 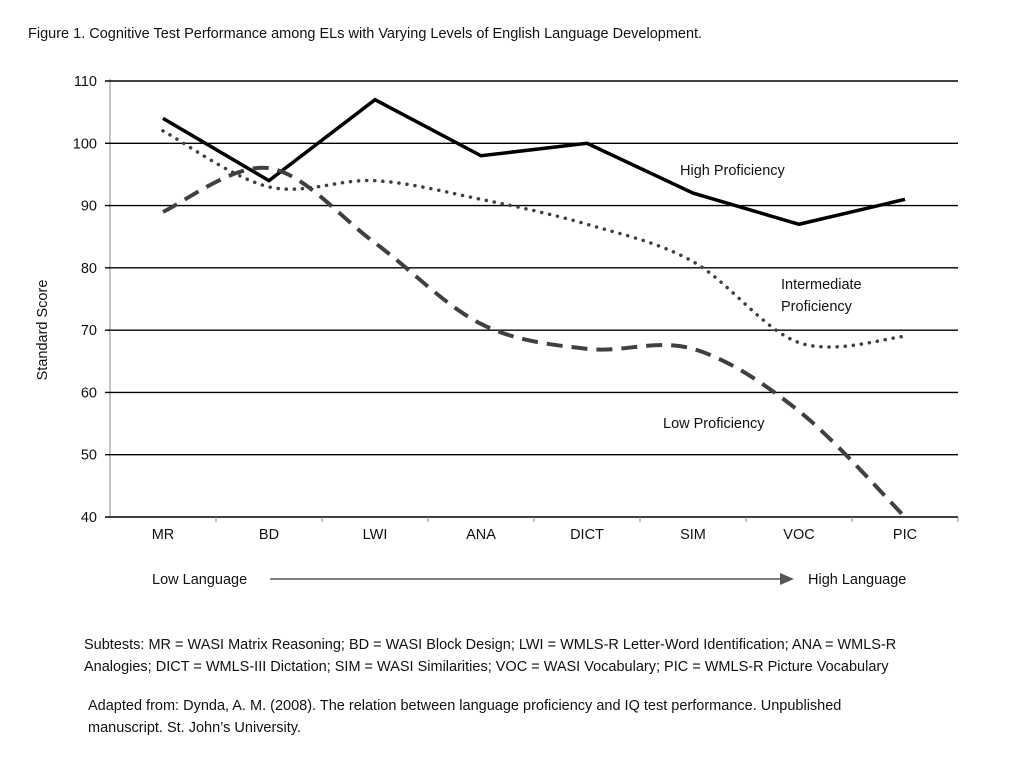 I want to click on label-high-proficiency: High Proficiency, so click(x=733, y=171).